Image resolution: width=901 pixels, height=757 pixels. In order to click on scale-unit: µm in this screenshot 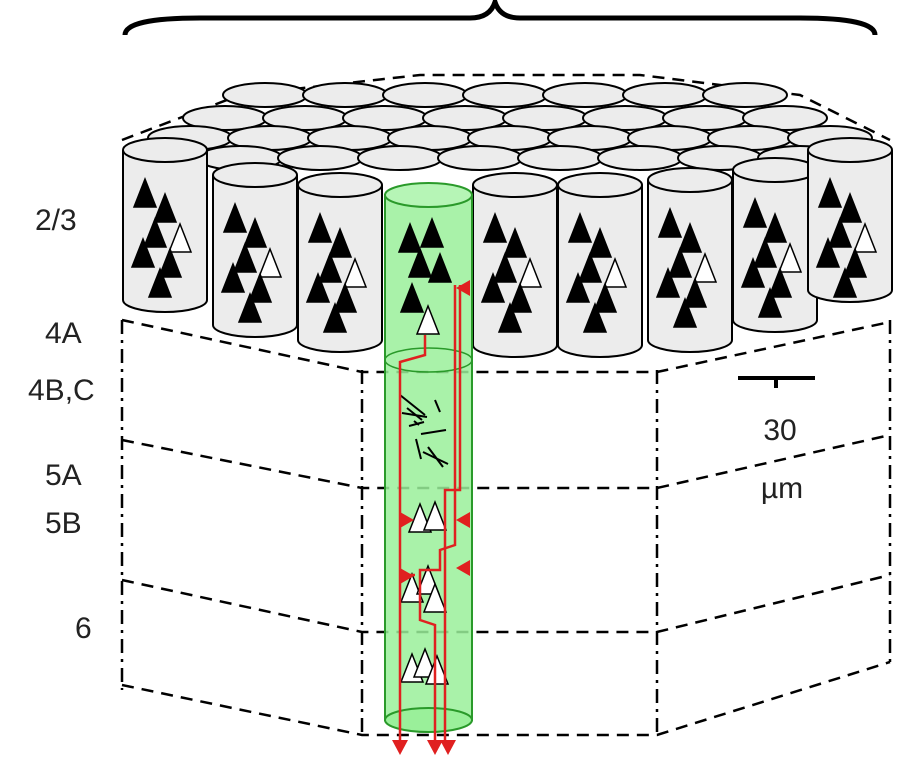, I will do `click(782, 488)`.